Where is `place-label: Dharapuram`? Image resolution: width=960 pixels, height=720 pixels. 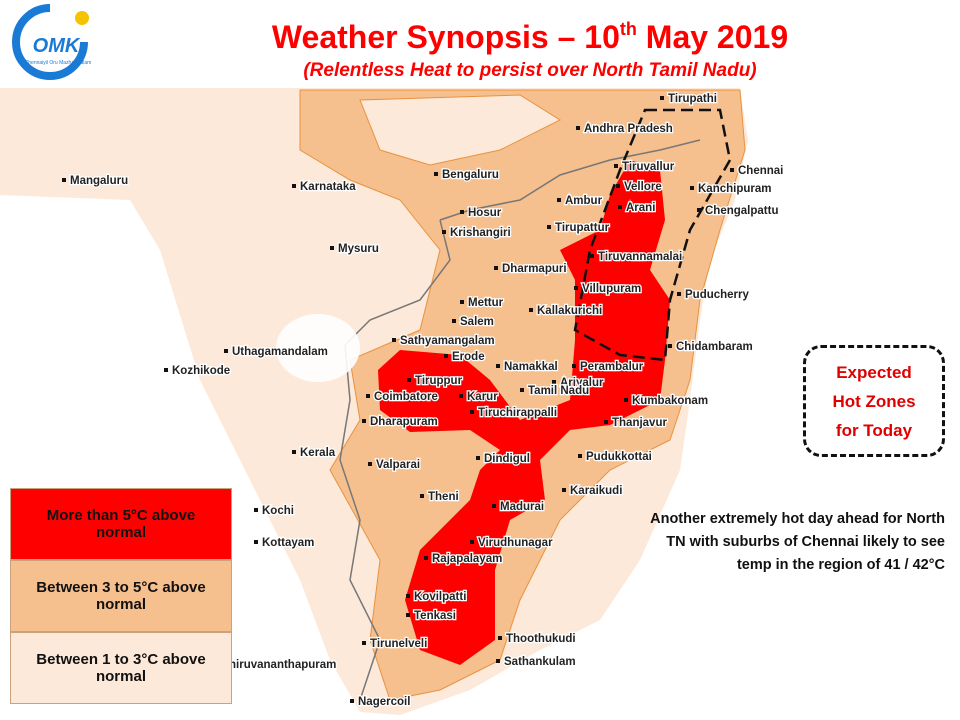
place-label: Dharapuram is located at coordinates (404, 422).